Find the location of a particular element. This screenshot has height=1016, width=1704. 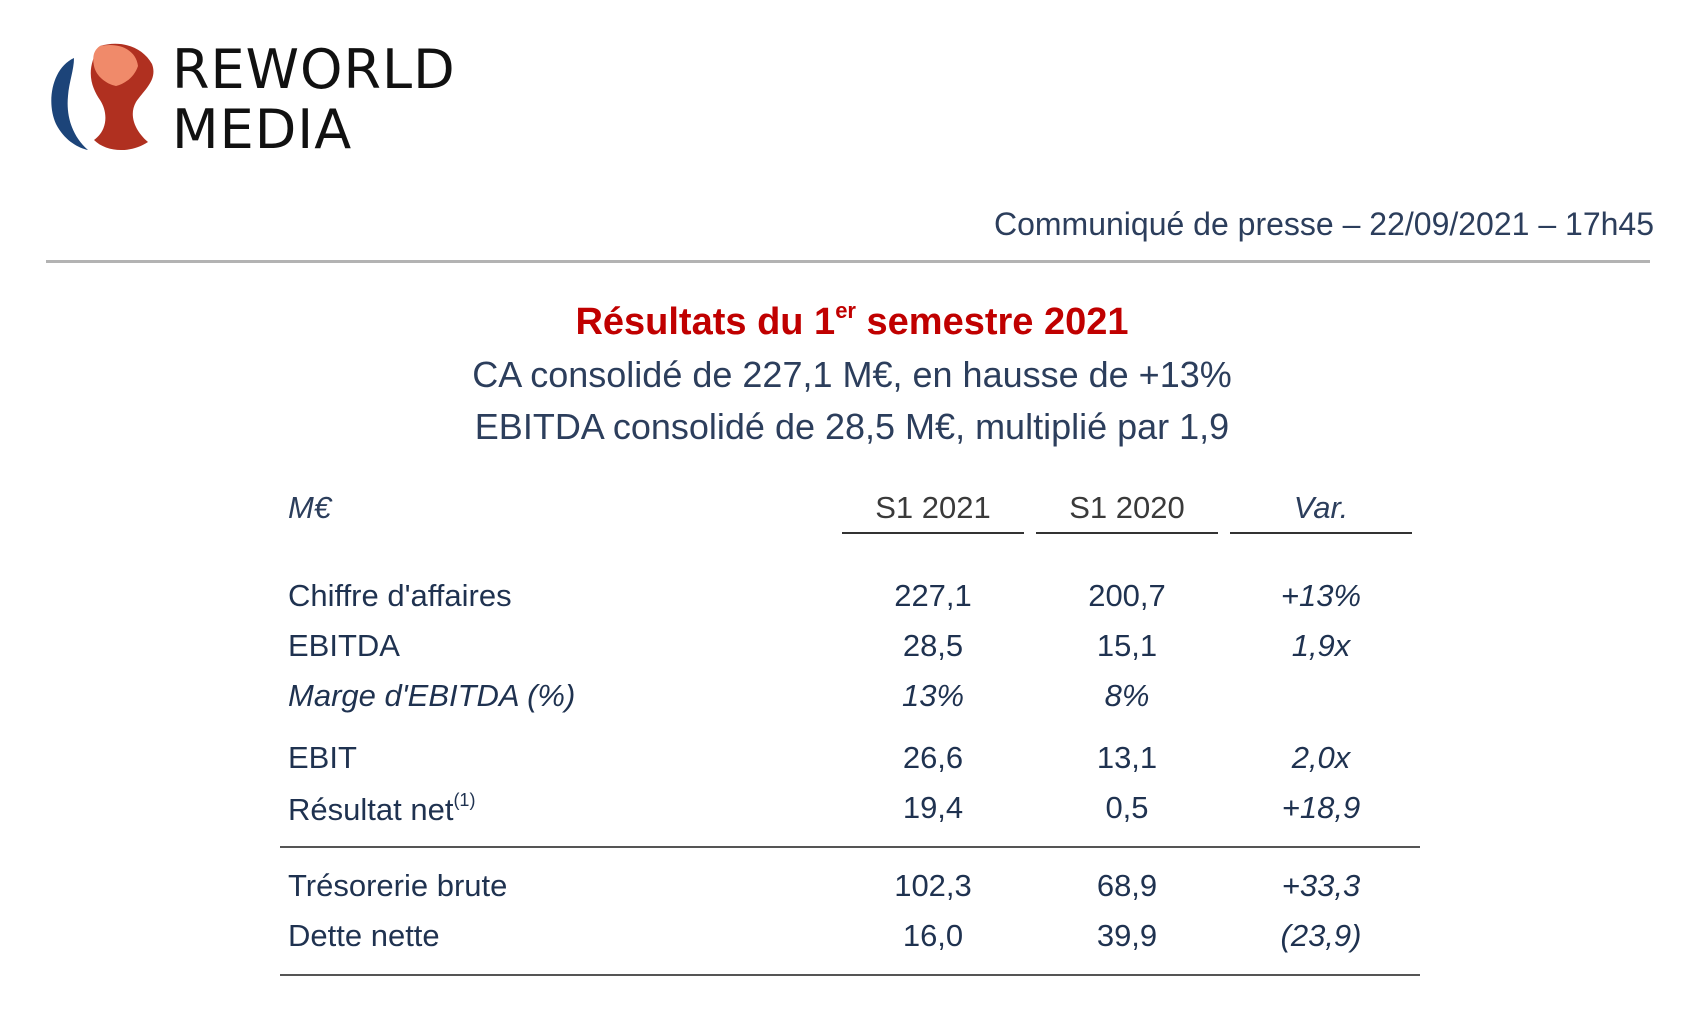

table-row: EBITDA 28,5 15,1 1,9x is located at coordinates (850, 648).